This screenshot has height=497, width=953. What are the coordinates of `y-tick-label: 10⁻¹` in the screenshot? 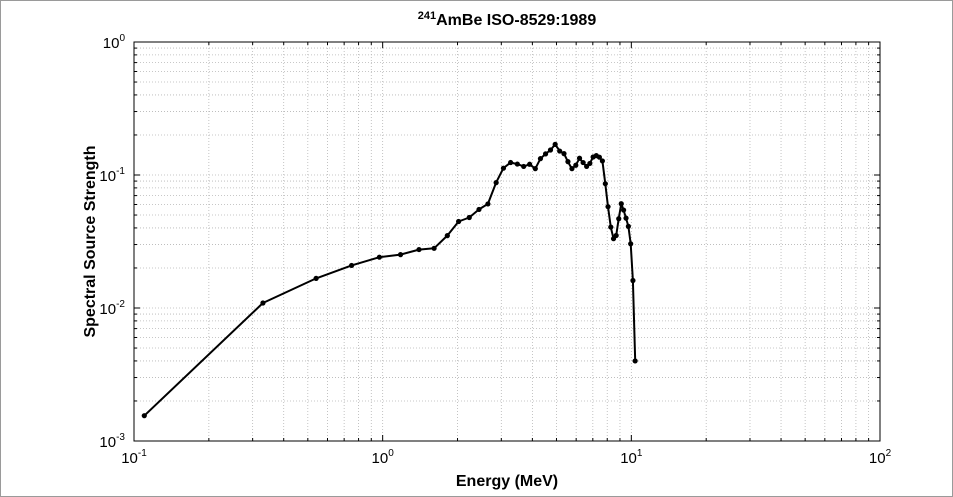 It's located at (112, 175).